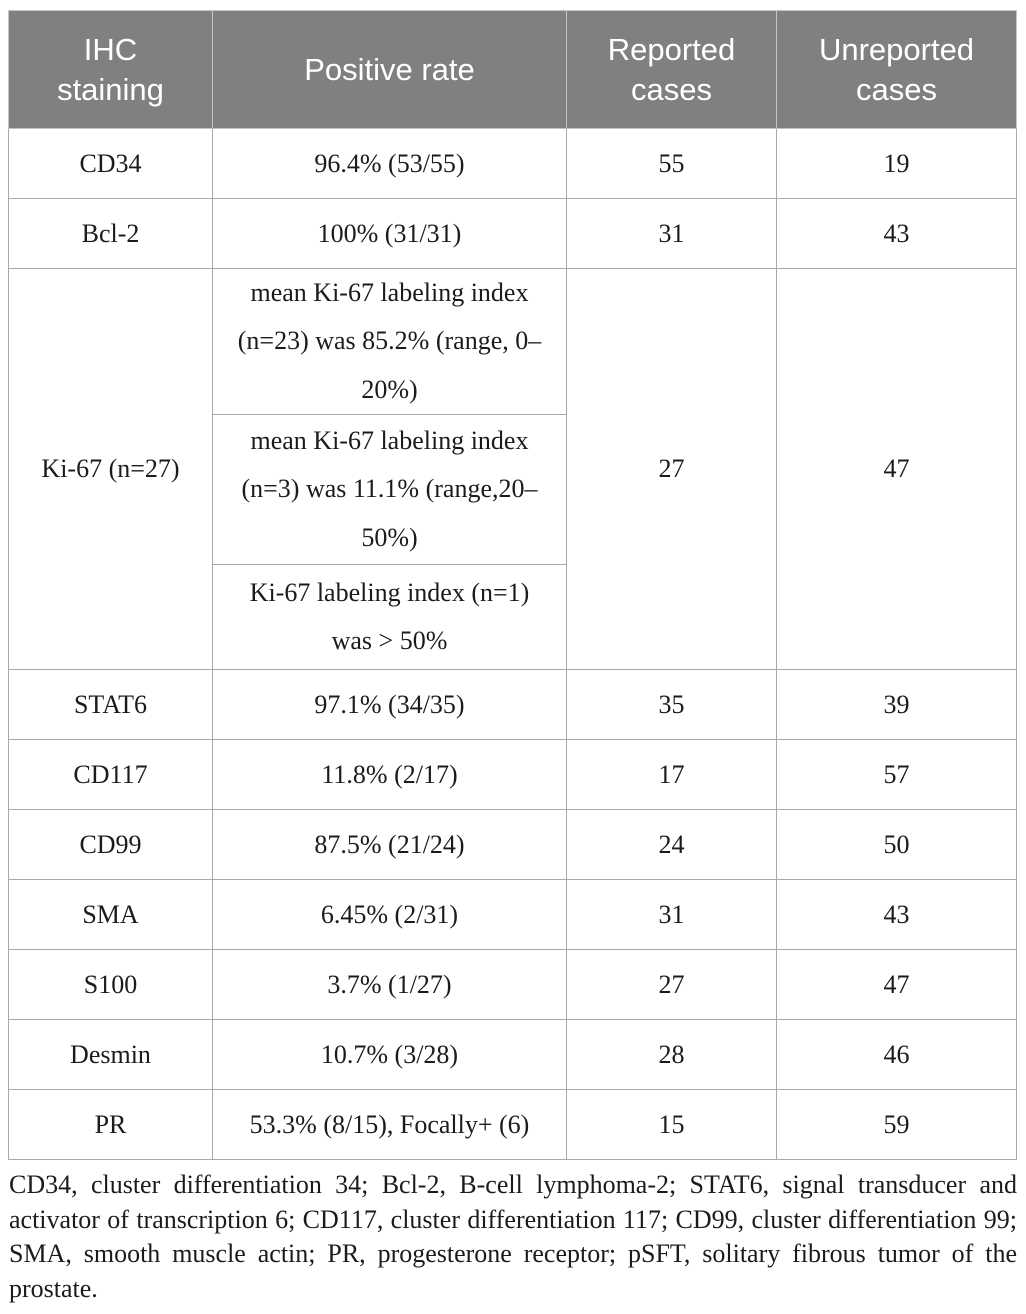 Image resolution: width=1026 pixels, height=1314 pixels. Describe the element at coordinates (671, 1124) in the screenshot. I see `cell-reported: 15` at that location.